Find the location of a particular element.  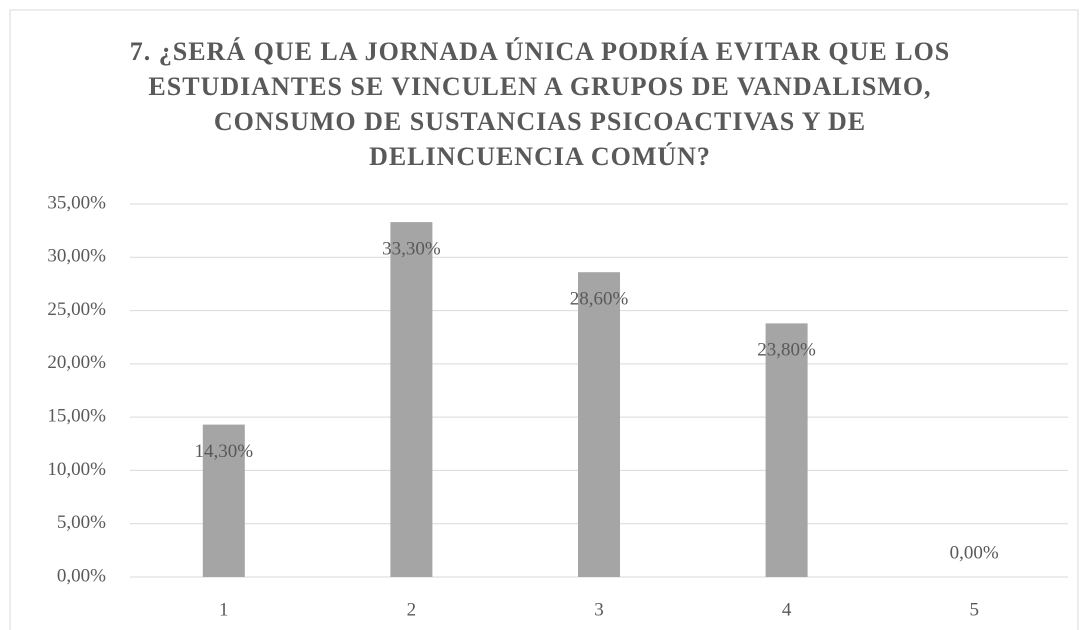

data-label: 33,30% is located at coordinates (411, 248).